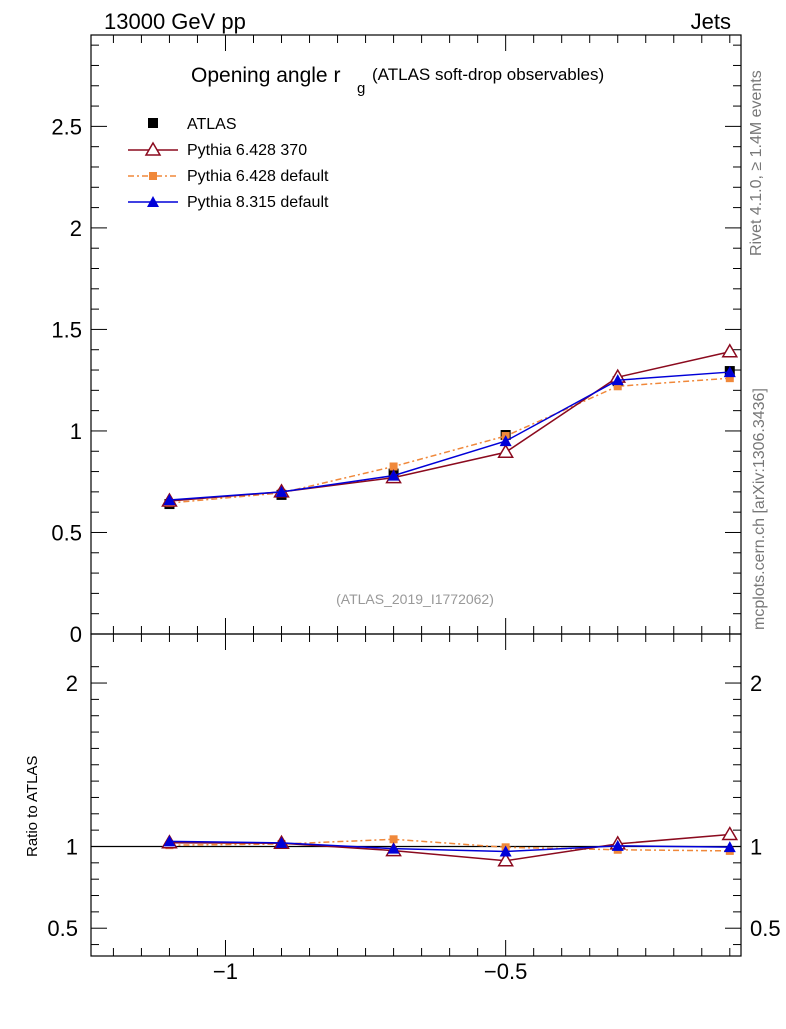  What do you see at coordinates (153, 123) in the screenshot?
I see `legend-marker-atlas` at bounding box center [153, 123].